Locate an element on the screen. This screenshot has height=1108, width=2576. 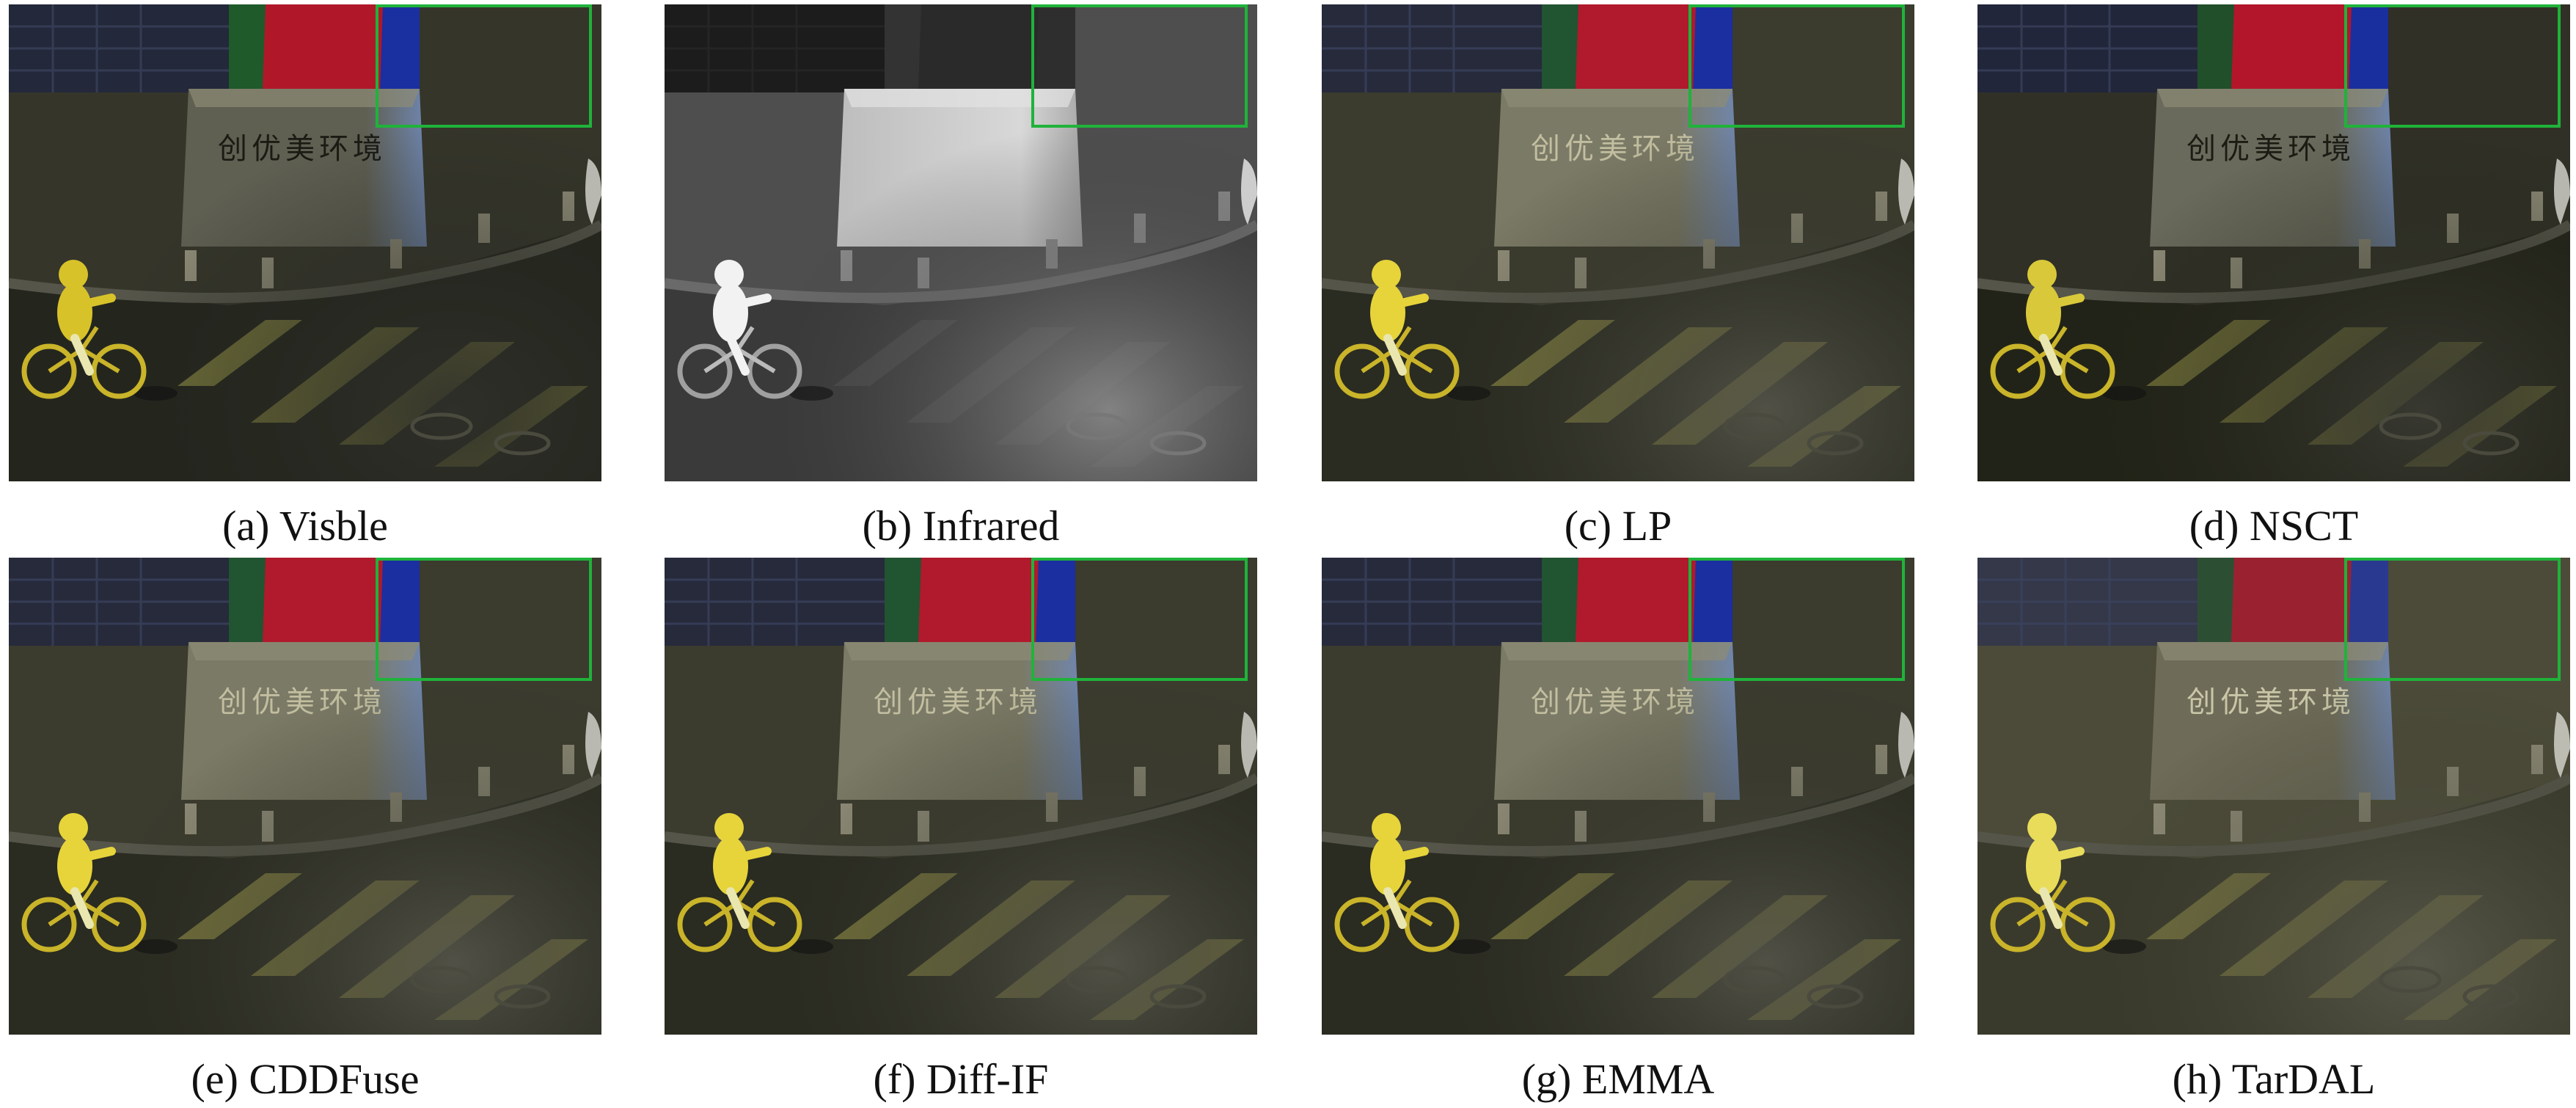
panel-caption-c: (c) LP is located at coordinates (1618, 526).